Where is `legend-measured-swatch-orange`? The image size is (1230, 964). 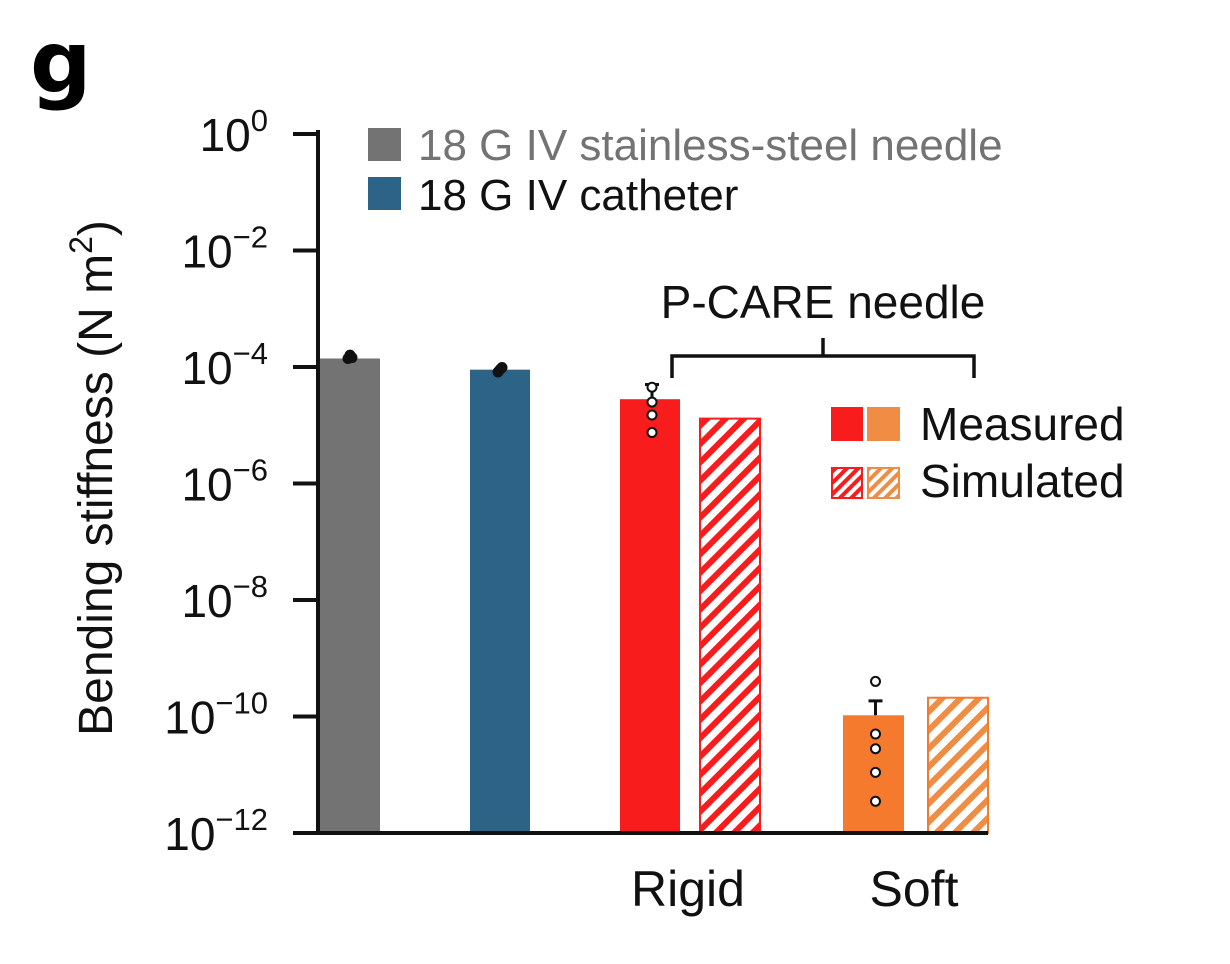
legend-measured-swatch-orange is located at coordinates (883, 424).